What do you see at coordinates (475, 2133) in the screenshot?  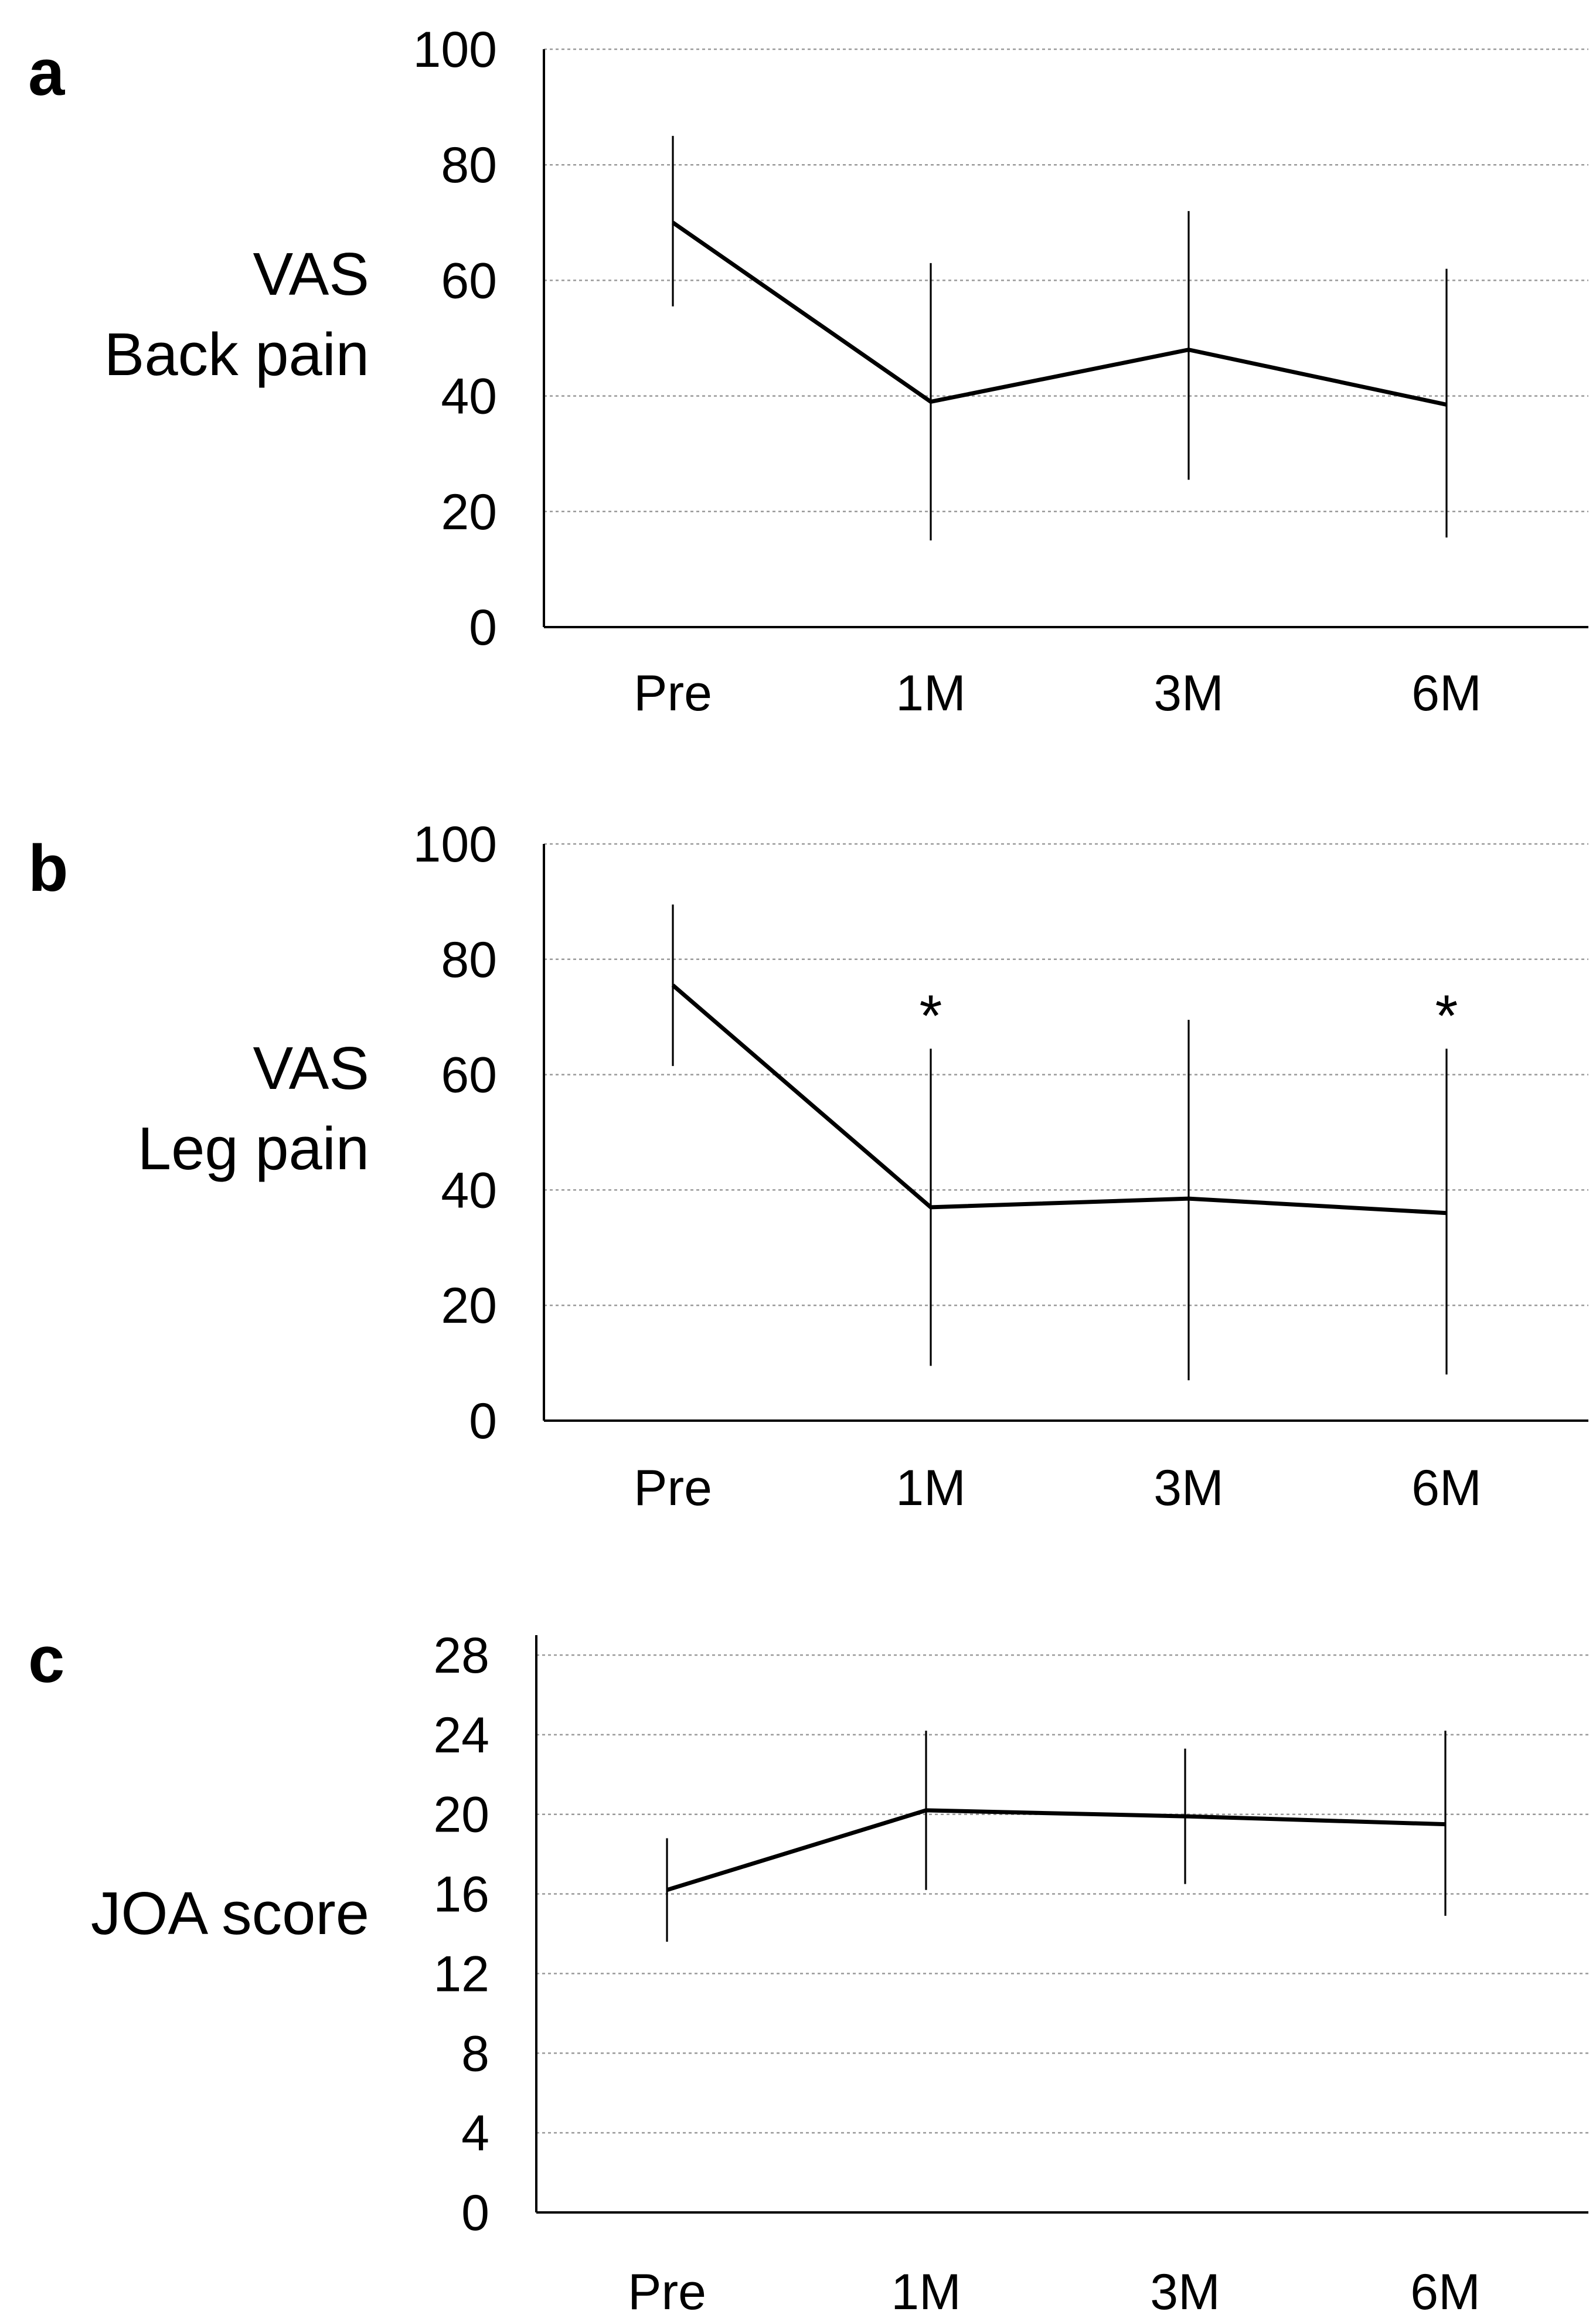 I see `y-tick-label: 4` at bounding box center [475, 2133].